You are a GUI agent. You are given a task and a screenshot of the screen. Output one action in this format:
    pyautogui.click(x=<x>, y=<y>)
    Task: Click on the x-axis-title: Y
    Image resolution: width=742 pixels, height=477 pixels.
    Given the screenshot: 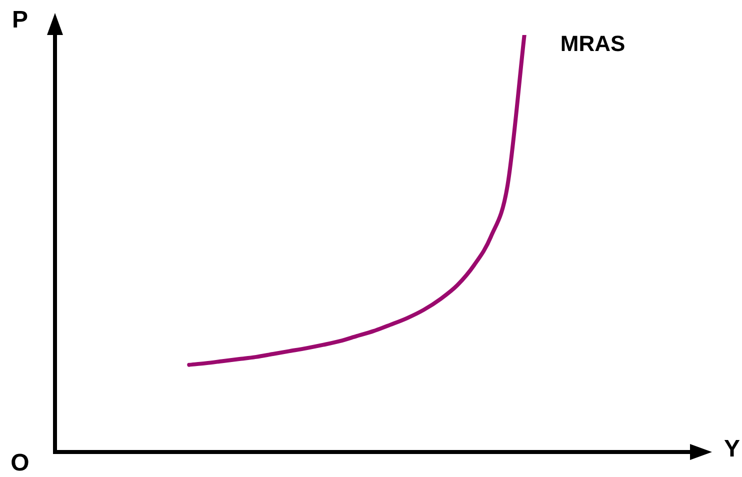 What is the action you would take?
    pyautogui.click(x=732, y=449)
    